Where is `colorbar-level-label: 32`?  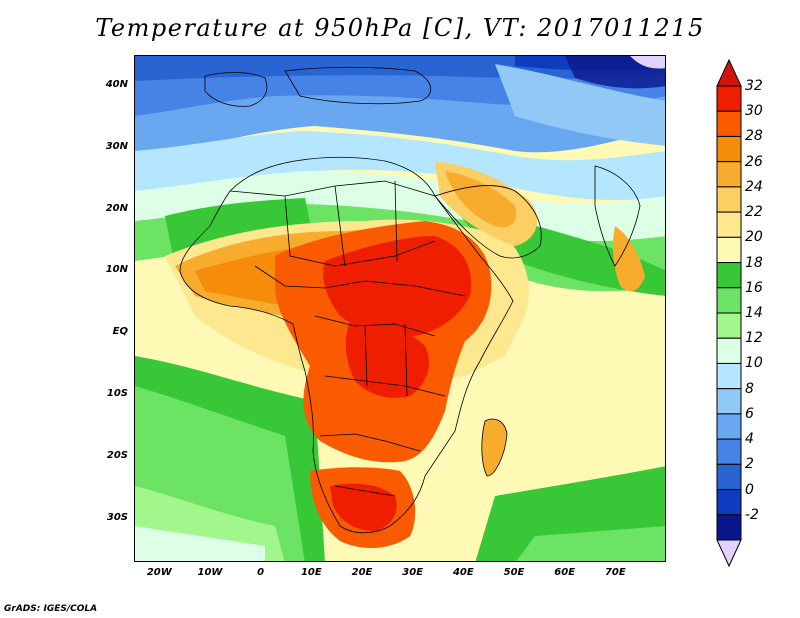 colorbar-level-label: 32 is located at coordinates (754, 86).